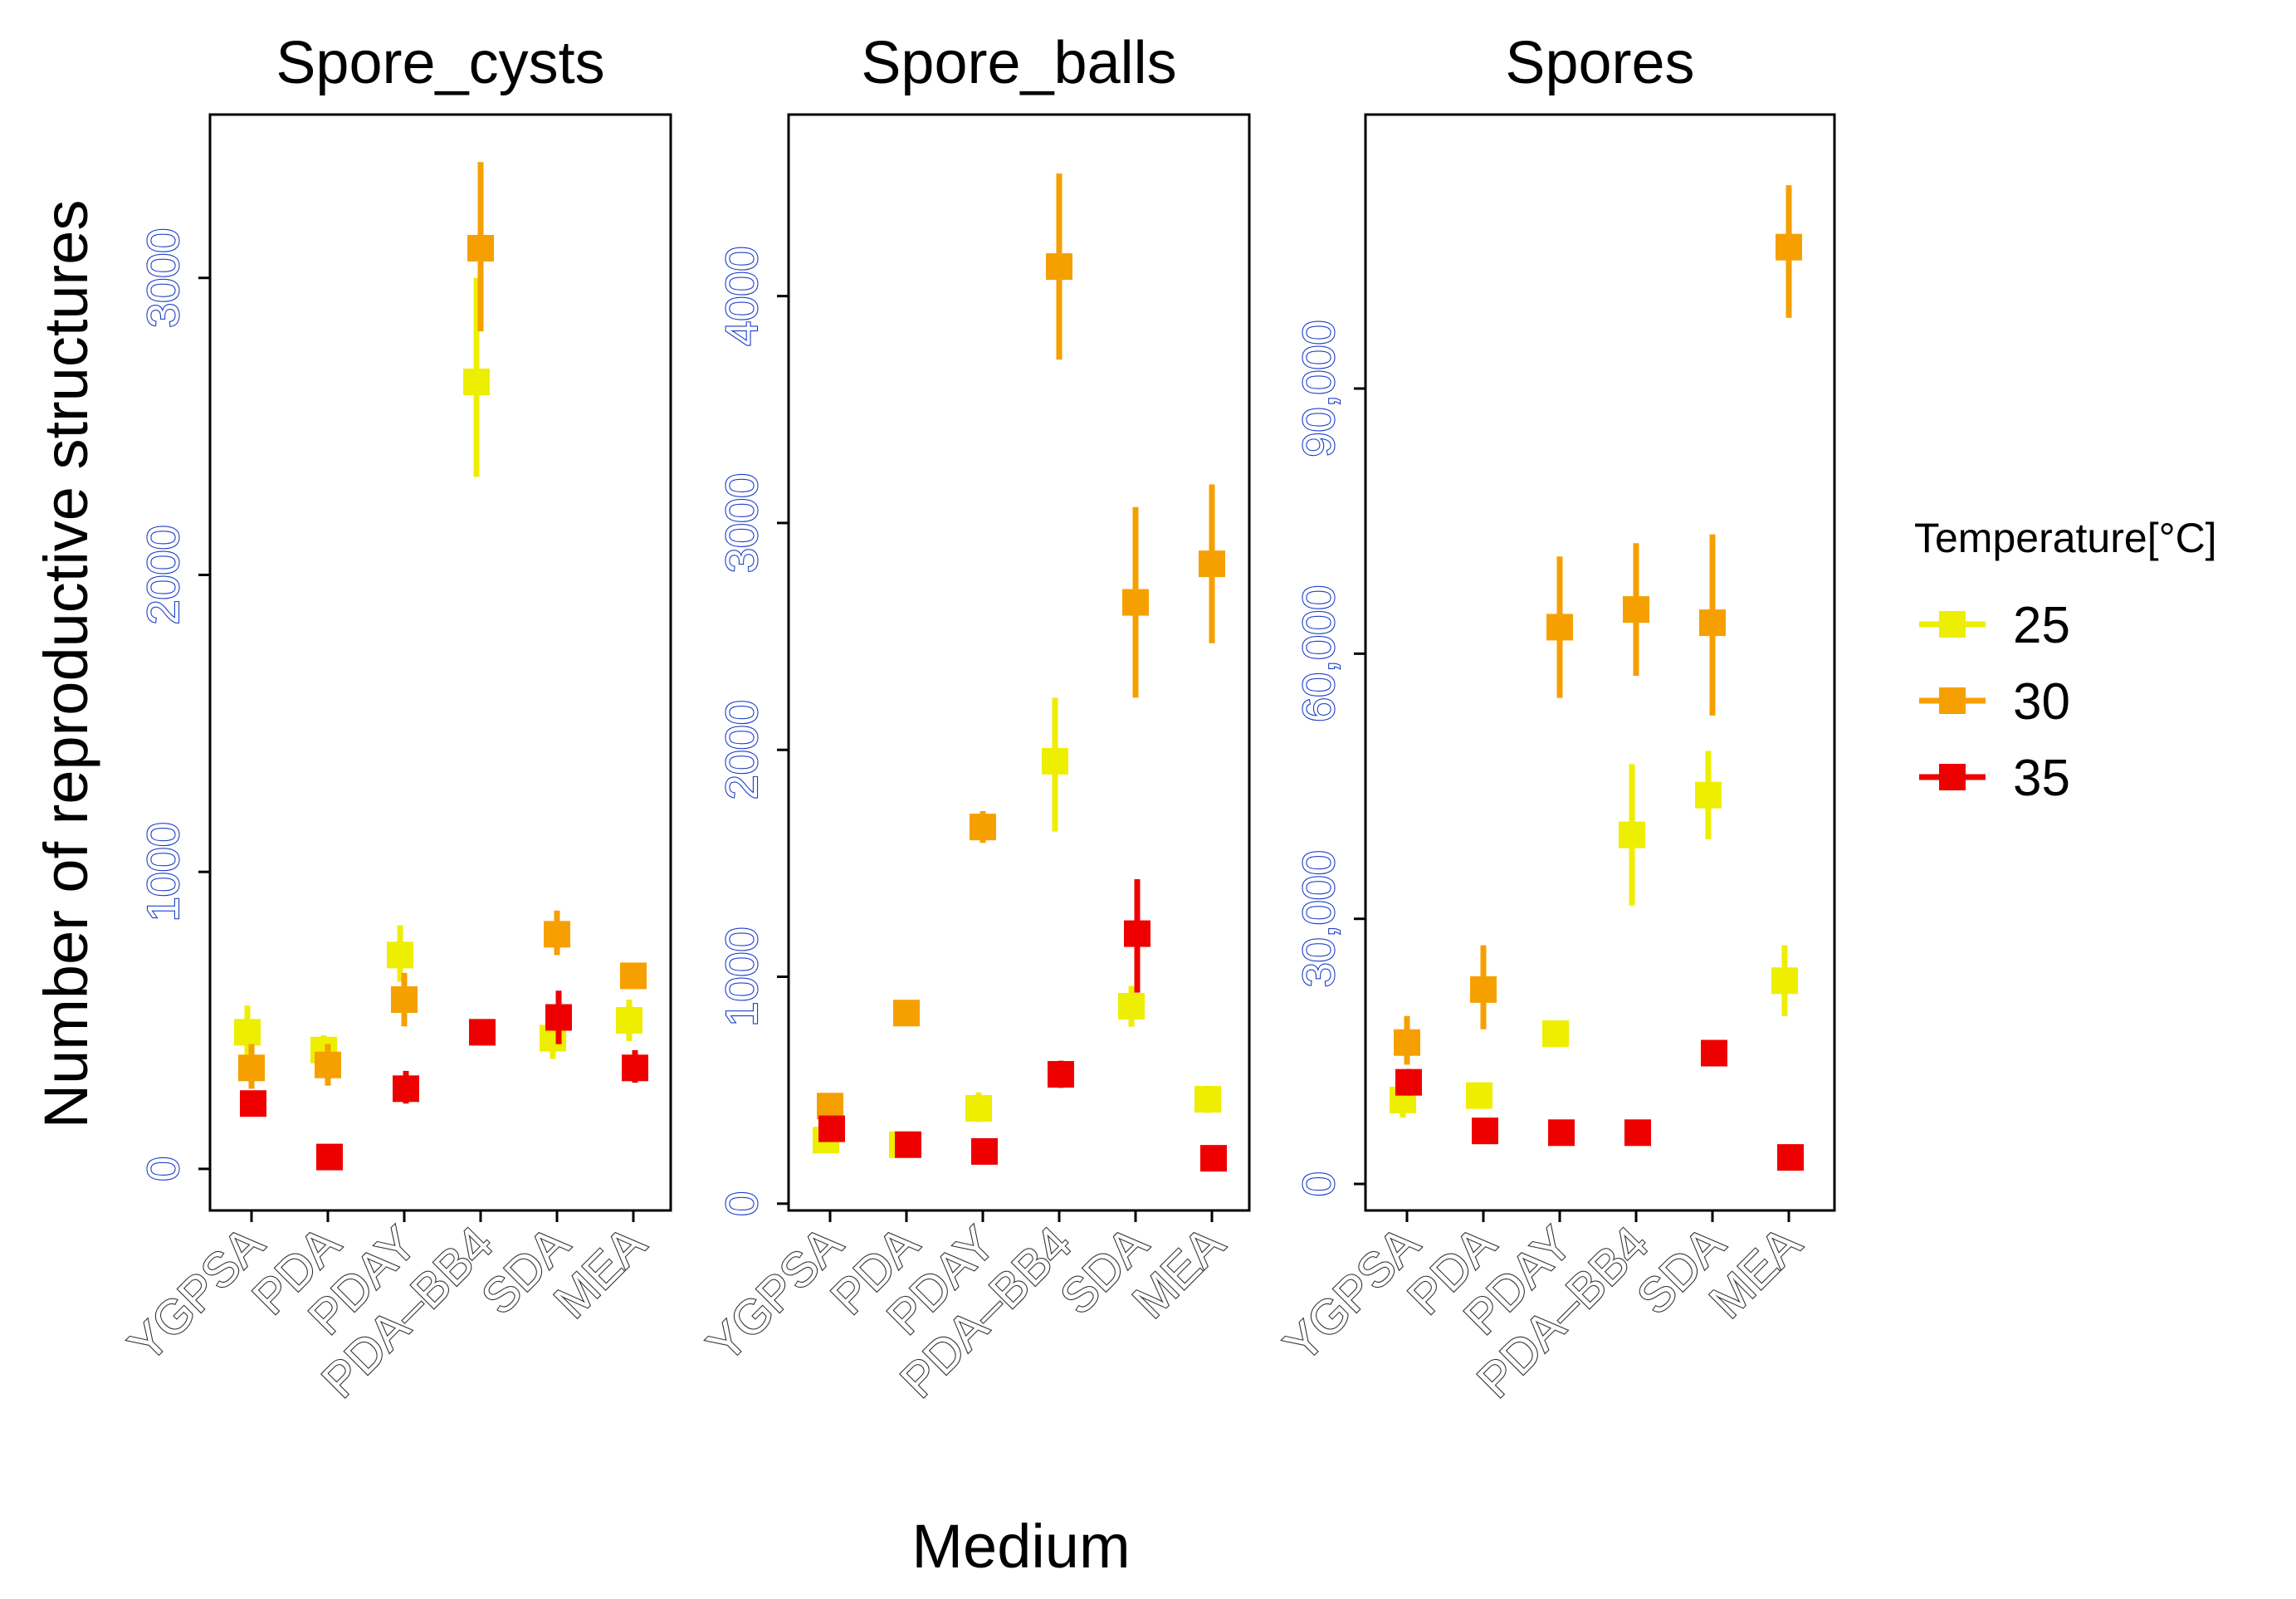 Image resolution: width=2296 pixels, height=1599 pixels. What do you see at coordinates (2041, 778) in the screenshot?
I see `legend-label: 35` at bounding box center [2041, 778].